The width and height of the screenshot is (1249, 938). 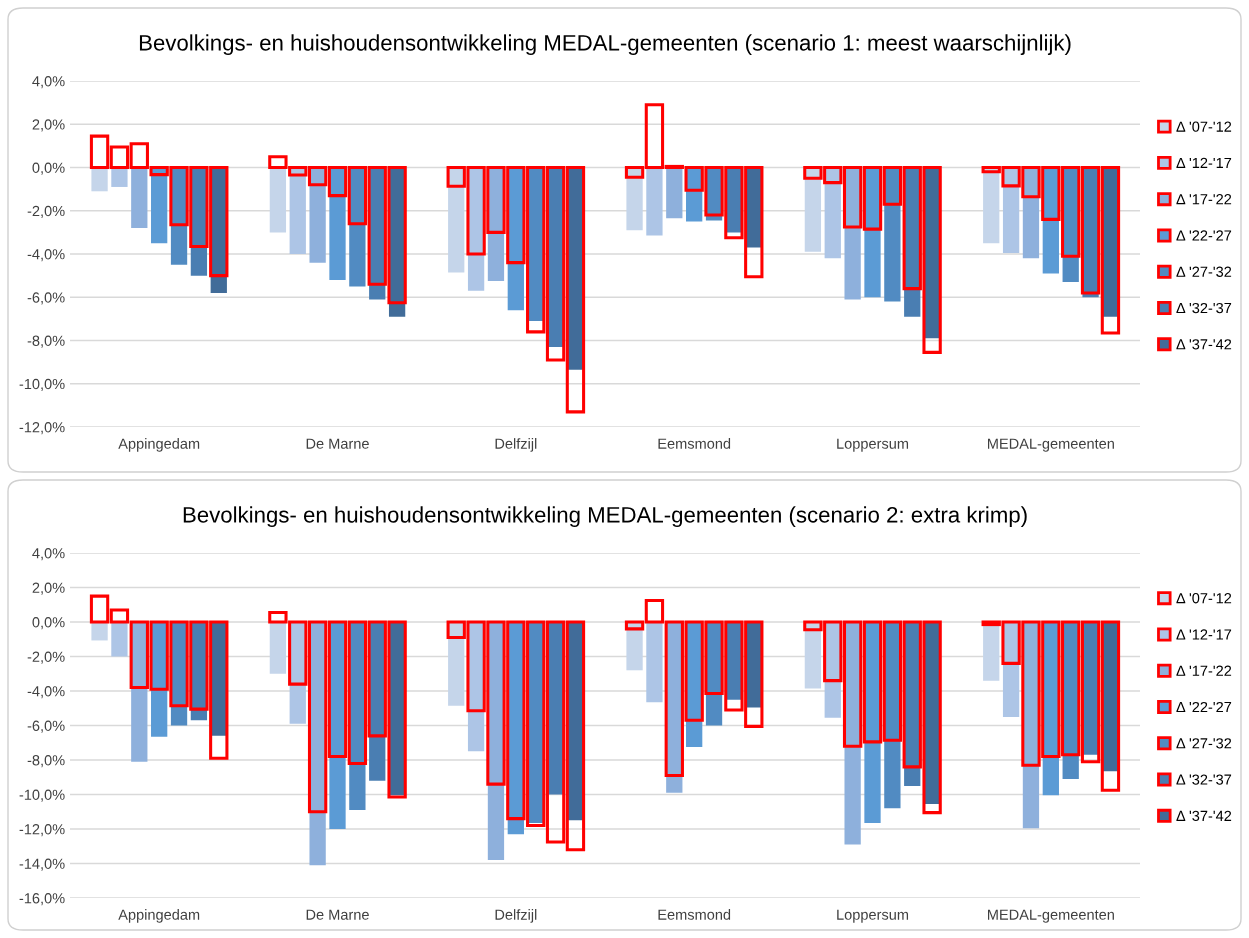 What do you see at coordinates (42, 864) in the screenshot?
I see `y-tick-label: -14,0%` at bounding box center [42, 864].